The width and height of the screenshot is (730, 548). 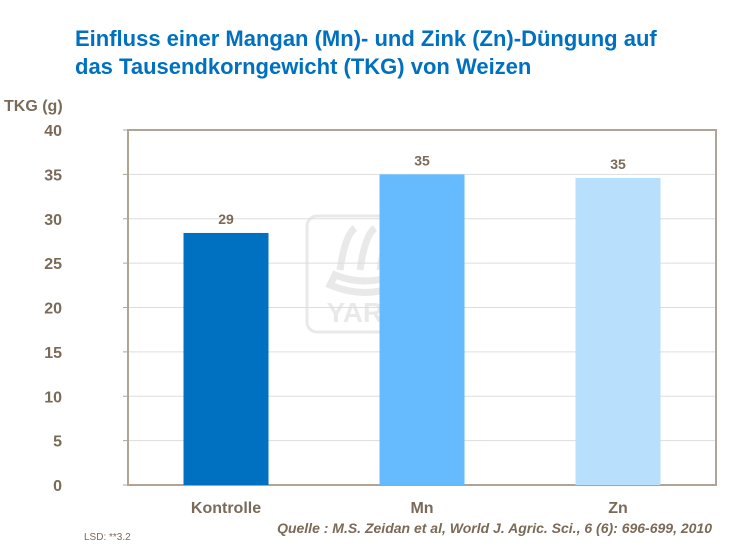 I want to click on y-tick-label: 25, so click(x=53, y=264).